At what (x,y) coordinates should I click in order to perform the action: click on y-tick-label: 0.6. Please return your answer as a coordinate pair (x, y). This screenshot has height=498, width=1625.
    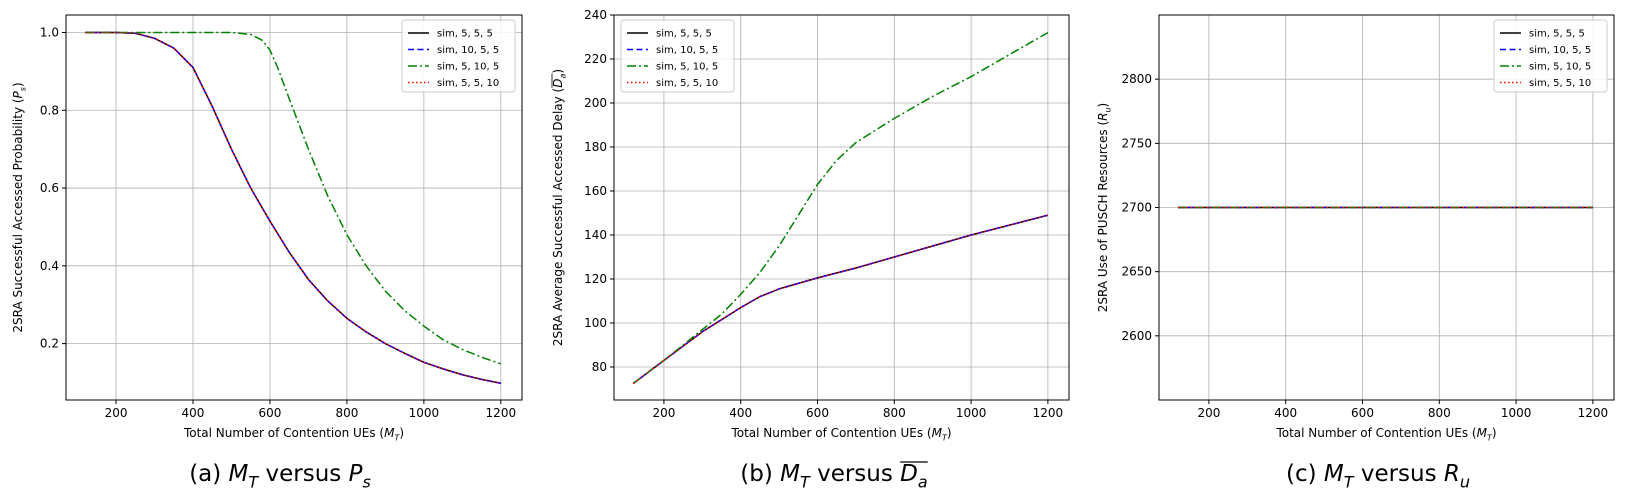
    Looking at the image, I should click on (49, 188).